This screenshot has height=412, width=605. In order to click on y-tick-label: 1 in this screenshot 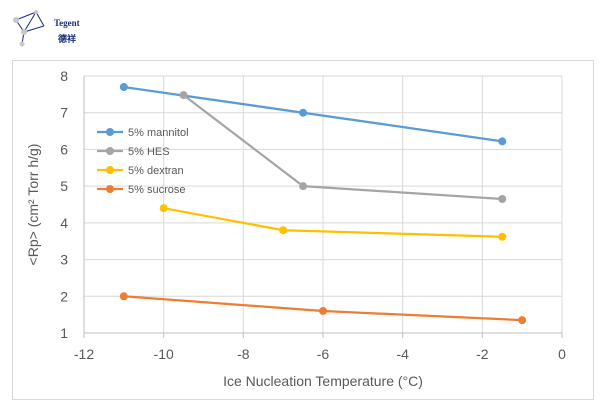, I will do `click(64, 333)`.